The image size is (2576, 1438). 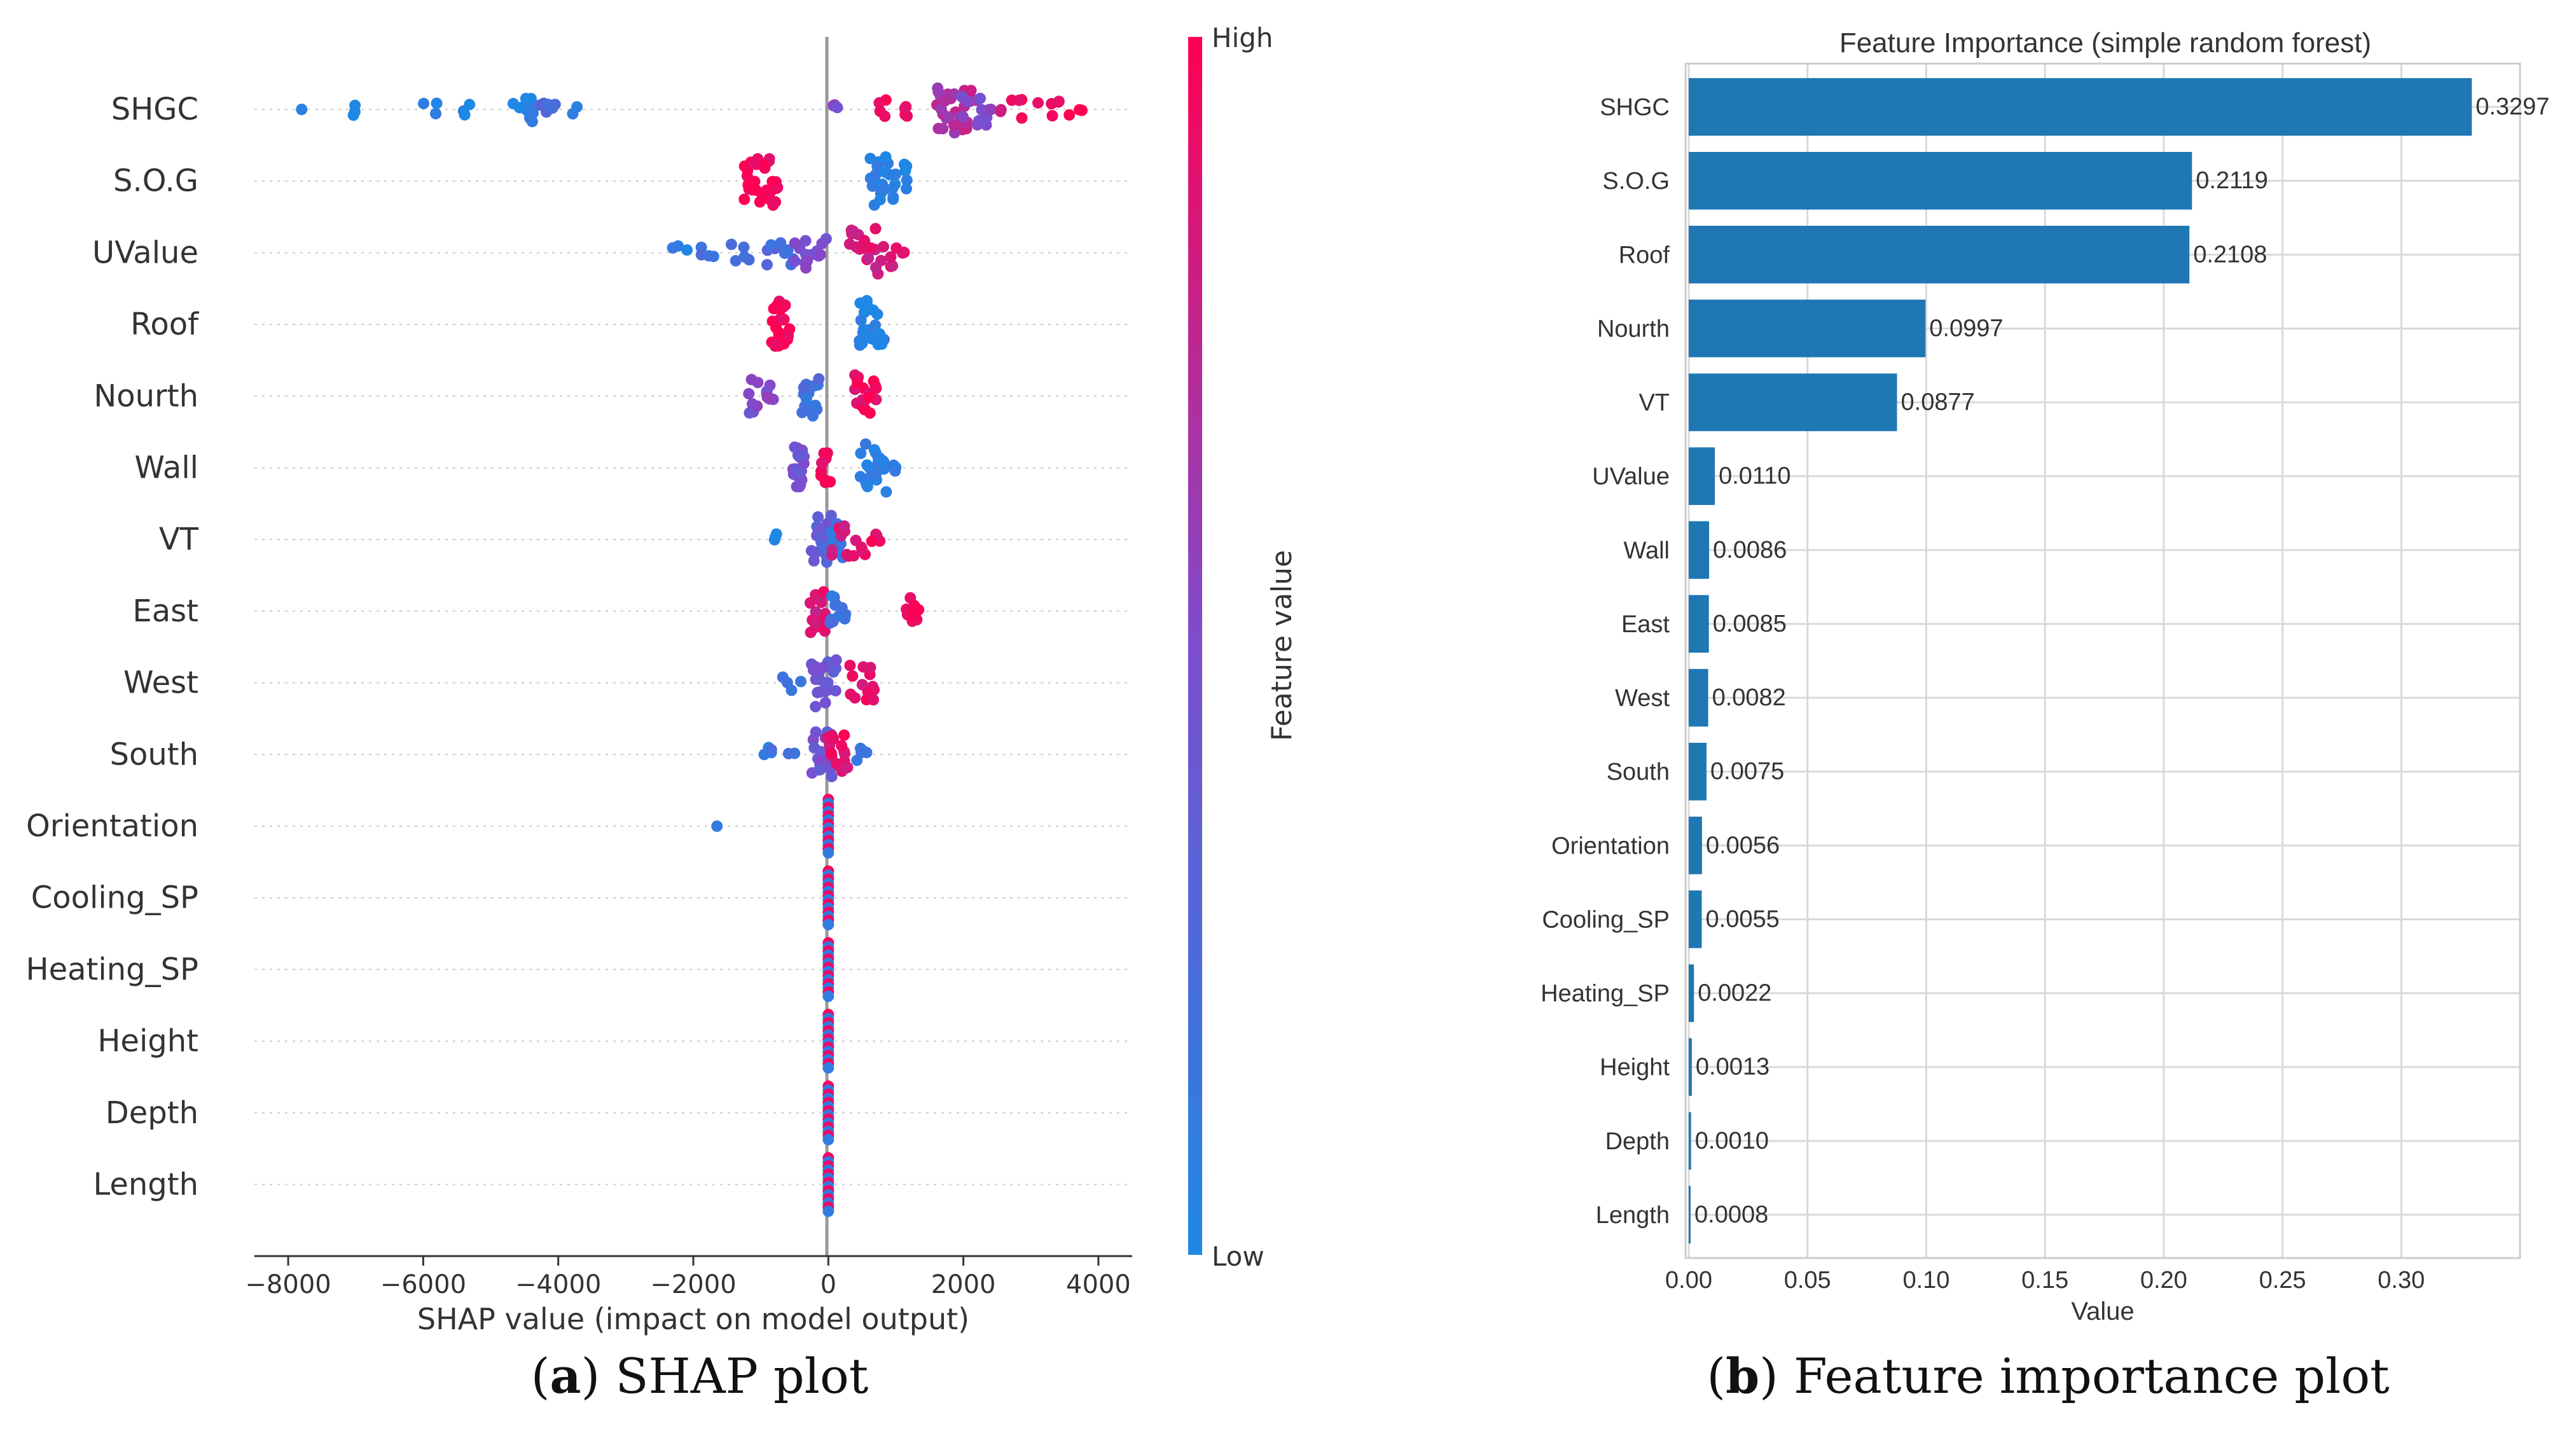 I want to click on fi-value-label: 0.3297, so click(x=2512, y=106).